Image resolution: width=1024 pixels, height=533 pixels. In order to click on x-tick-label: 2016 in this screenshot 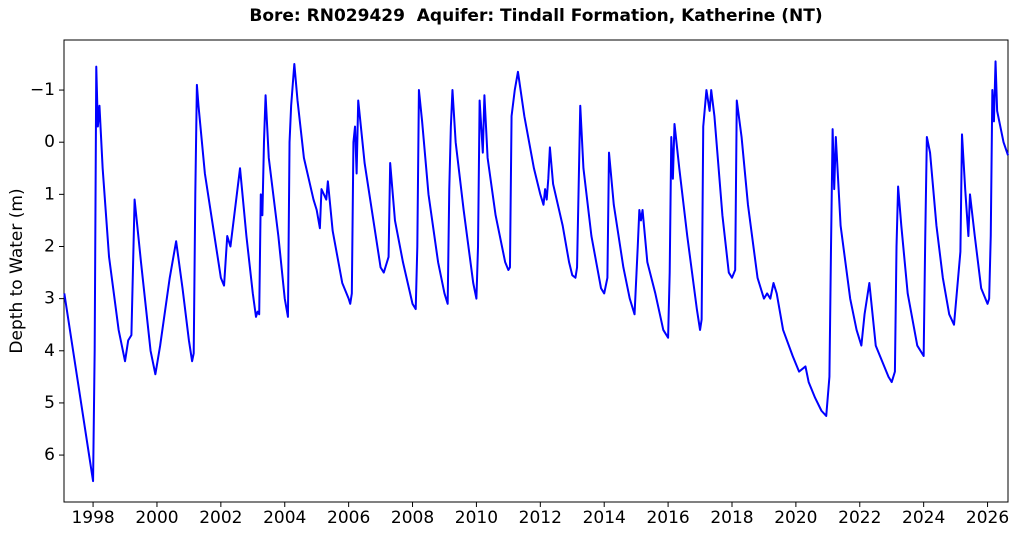, I will do `click(667, 518)`.